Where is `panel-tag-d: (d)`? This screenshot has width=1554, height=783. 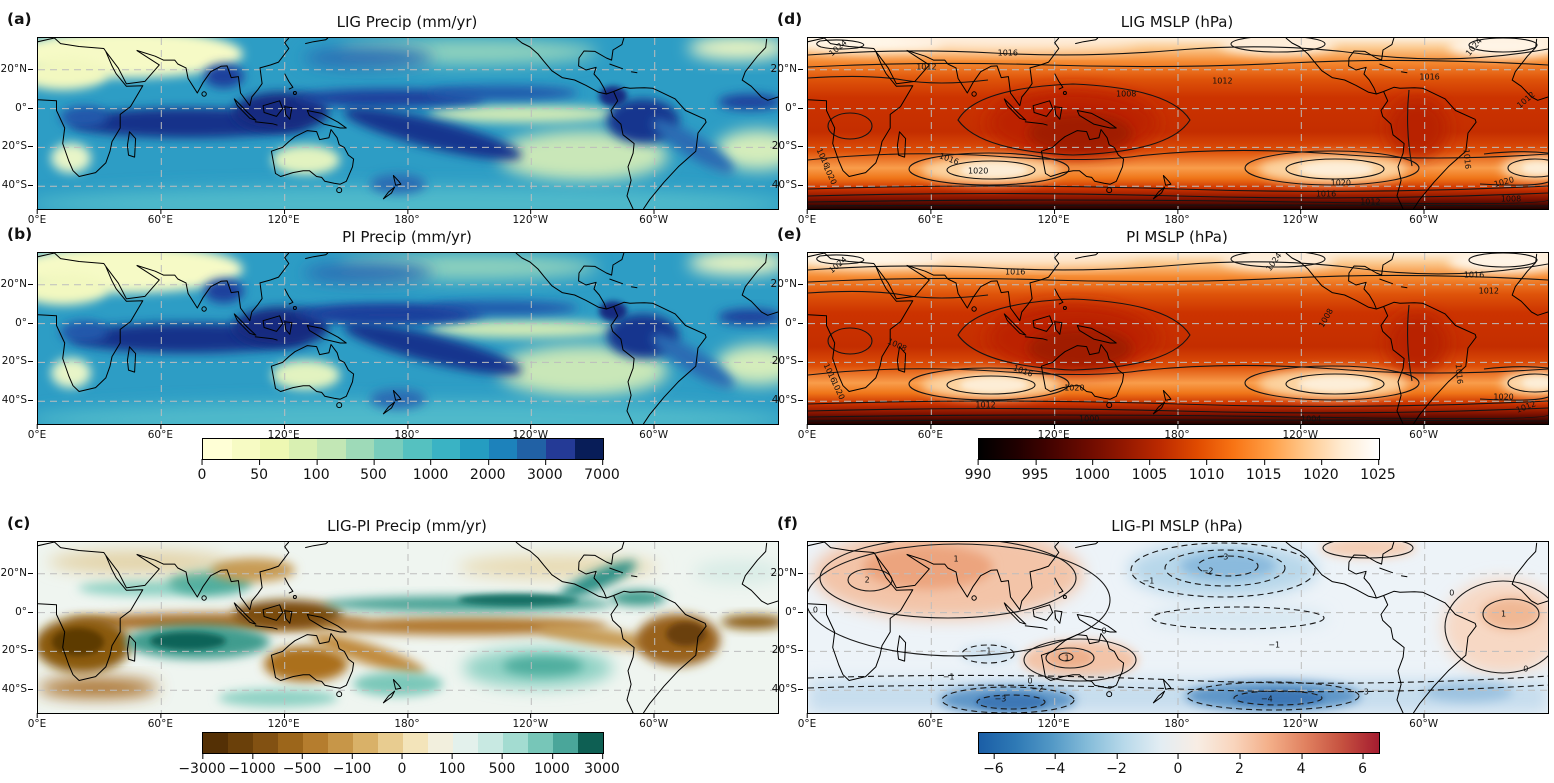
panel-tag-d: (d) is located at coordinates (790, 19).